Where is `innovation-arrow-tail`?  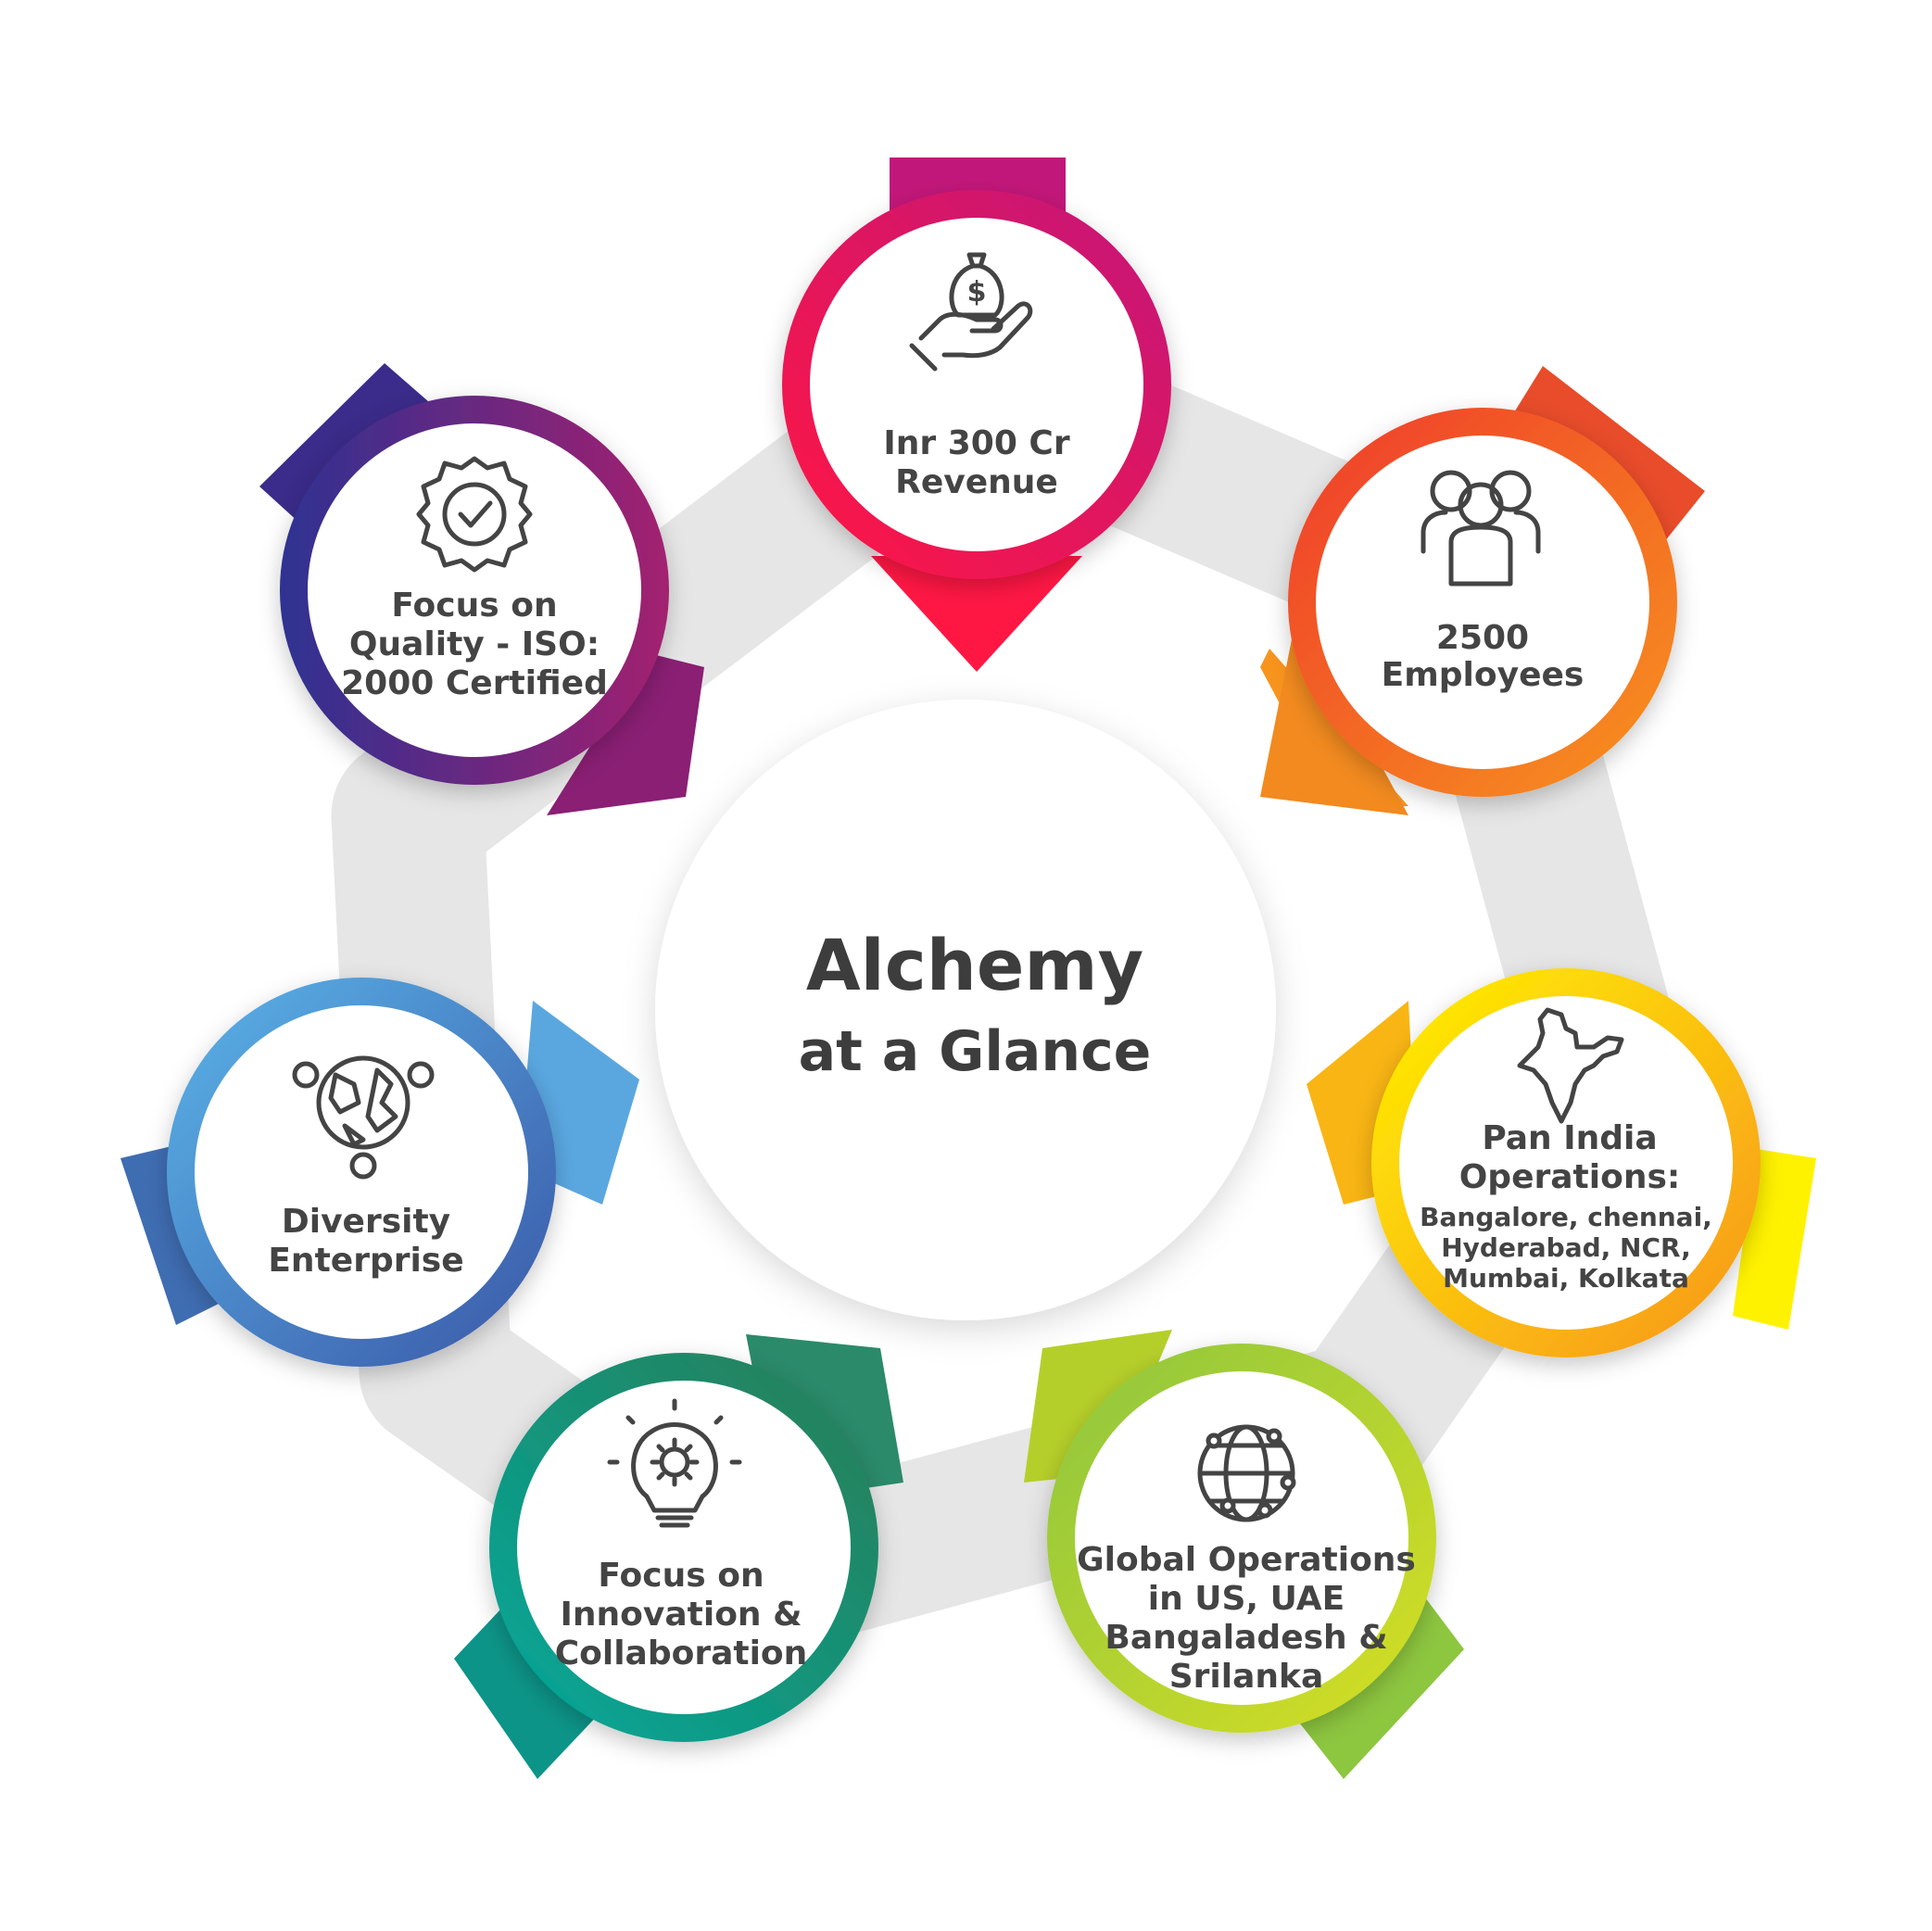 innovation-arrow-tail is located at coordinates (535, 1677).